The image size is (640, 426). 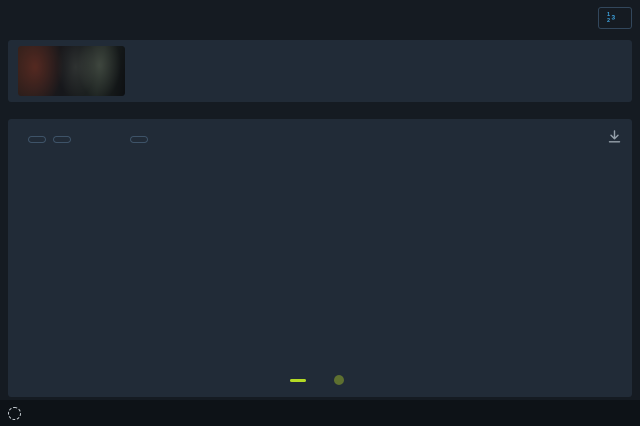 I want to click on markers-dot-swatch-icon, so click(x=339, y=380).